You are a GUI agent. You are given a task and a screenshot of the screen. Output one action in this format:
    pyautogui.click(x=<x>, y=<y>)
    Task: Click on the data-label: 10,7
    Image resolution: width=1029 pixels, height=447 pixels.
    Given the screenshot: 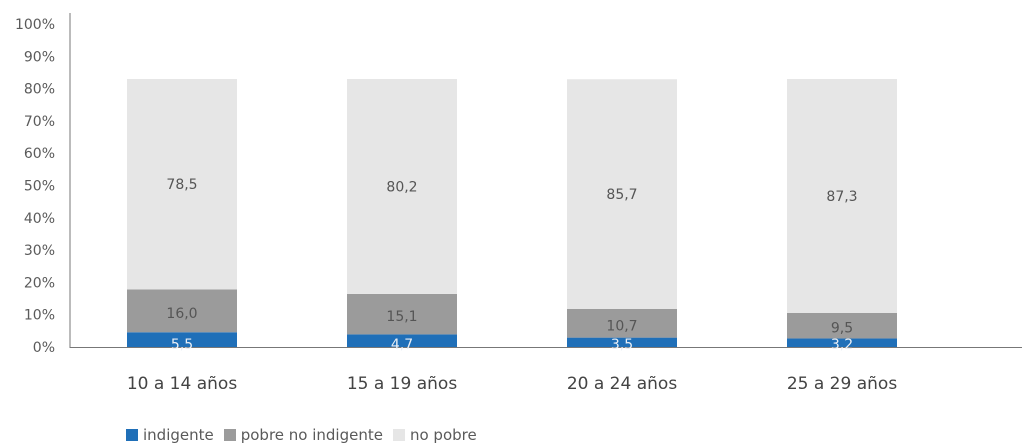 What is the action you would take?
    pyautogui.click(x=621, y=326)
    